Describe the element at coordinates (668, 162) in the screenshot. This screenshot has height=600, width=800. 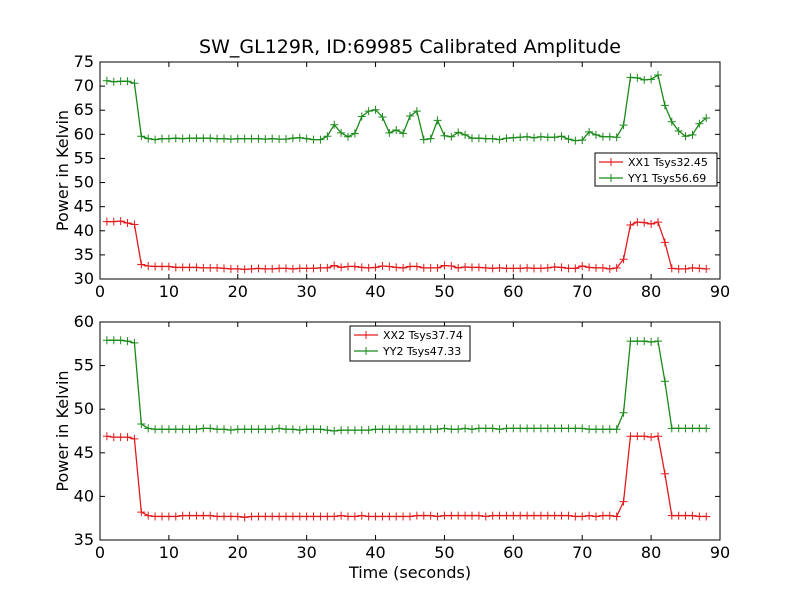
I see `legend-label: XX1 Tsys32.45` at that location.